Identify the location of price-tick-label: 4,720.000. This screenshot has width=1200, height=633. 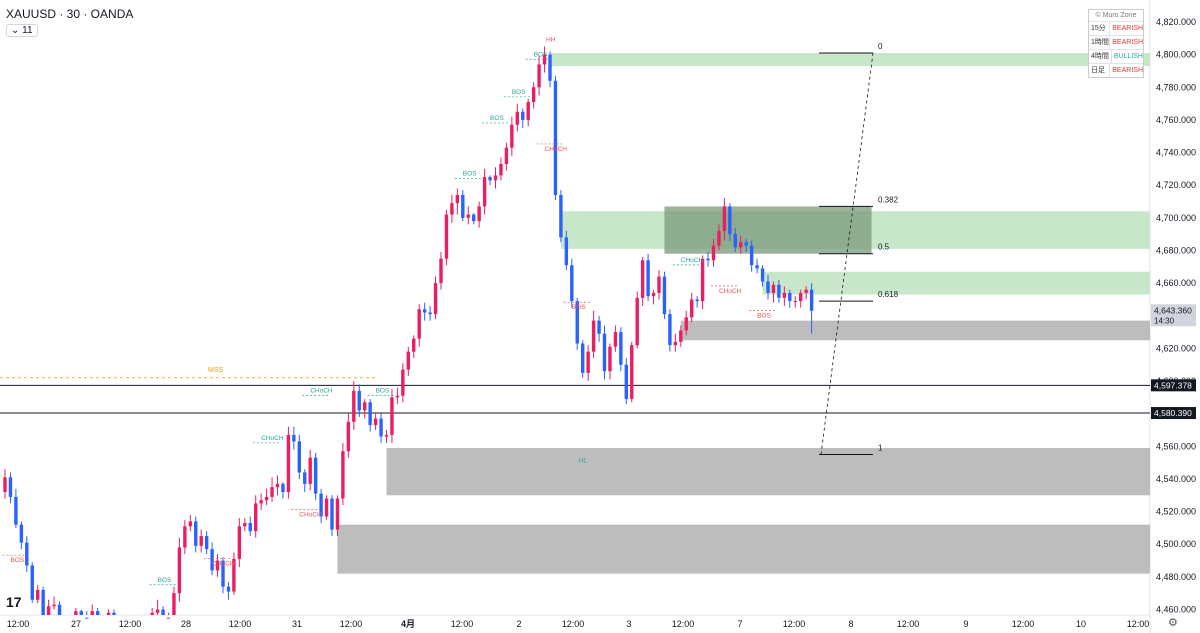
(1176, 185).